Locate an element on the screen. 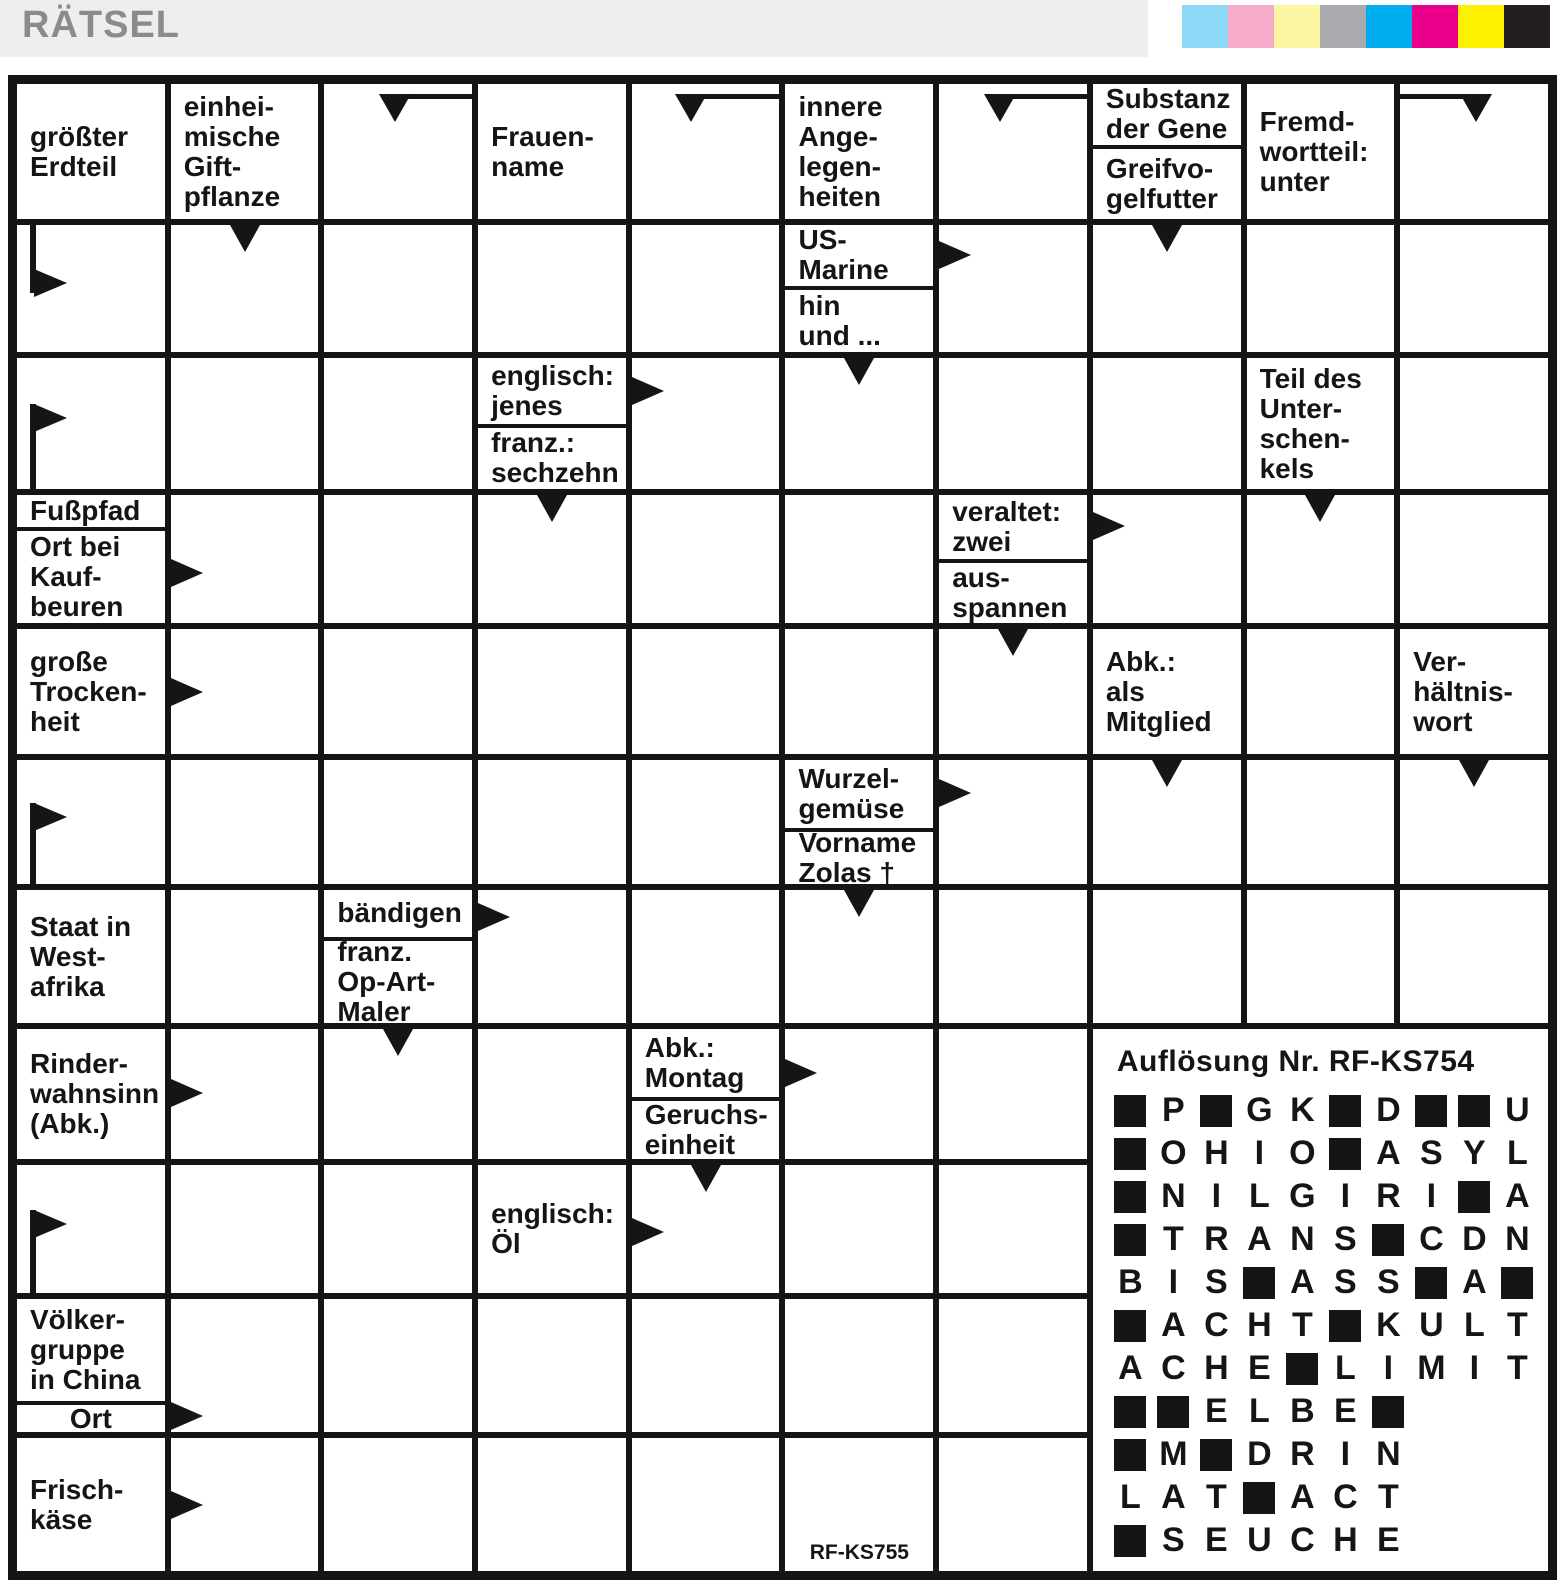 This screenshot has width=1565, height=1588. clue-text: Geruchs- einheit is located at coordinates (706, 1128).